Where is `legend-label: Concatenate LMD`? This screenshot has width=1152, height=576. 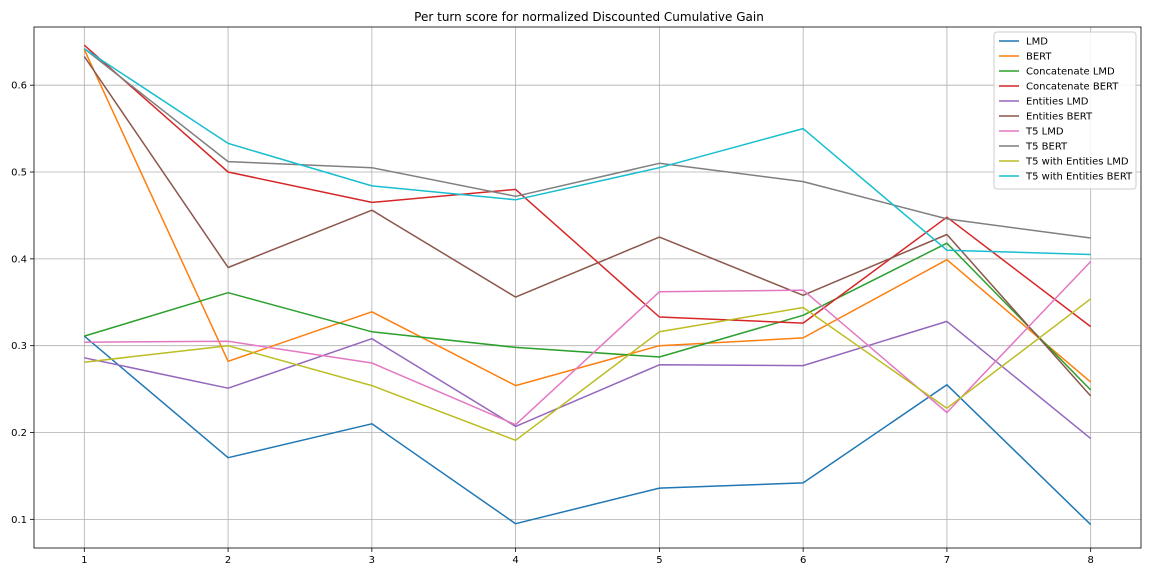
legend-label: Concatenate LMD is located at coordinates (1070, 72).